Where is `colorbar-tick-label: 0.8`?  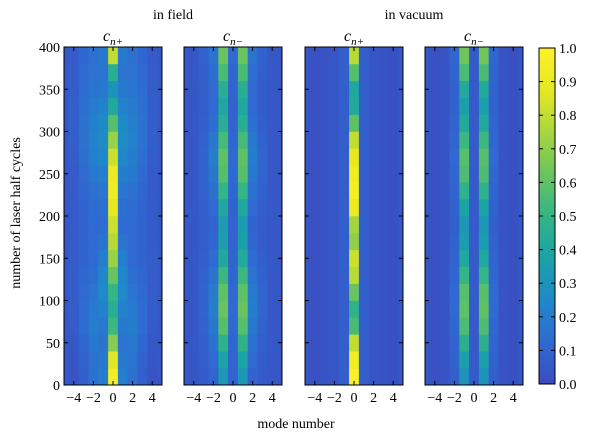
colorbar-tick-label: 0.8 is located at coordinates (568, 116).